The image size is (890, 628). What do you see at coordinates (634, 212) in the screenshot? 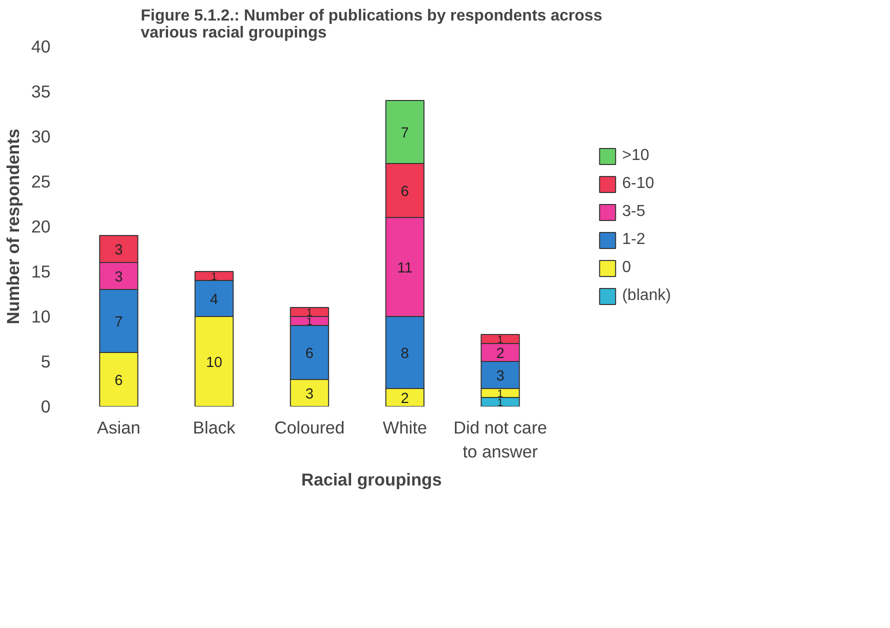
I see `legend-label: 3-5` at bounding box center [634, 212].